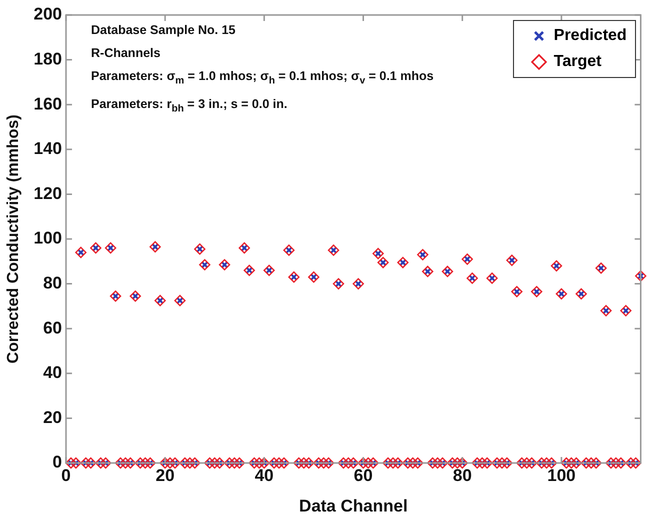 The height and width of the screenshot is (521, 647). Describe the element at coordinates (52, 372) in the screenshot. I see `y-tick-label: 40` at that location.